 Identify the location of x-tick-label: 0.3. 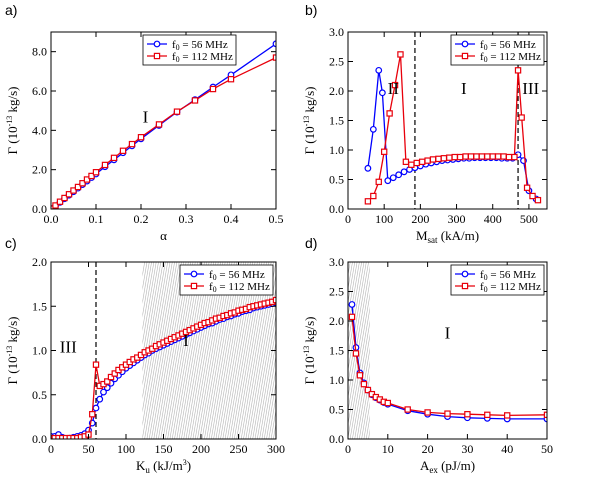
(186, 219).